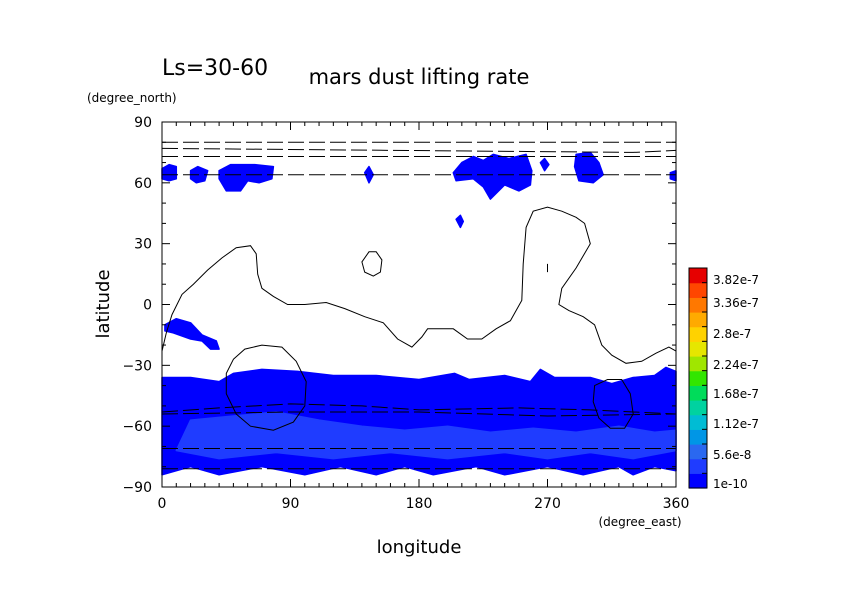 The image size is (842, 595). I want to click on colorbar-label: 2.24e-7, so click(736, 365).